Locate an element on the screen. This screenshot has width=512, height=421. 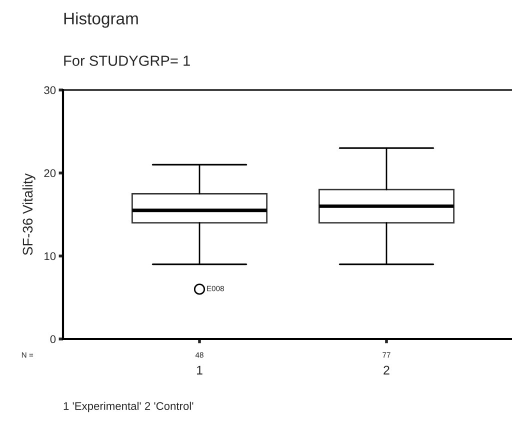
chart-subtitle: For STUDYGRP= 1 is located at coordinates (127, 61).